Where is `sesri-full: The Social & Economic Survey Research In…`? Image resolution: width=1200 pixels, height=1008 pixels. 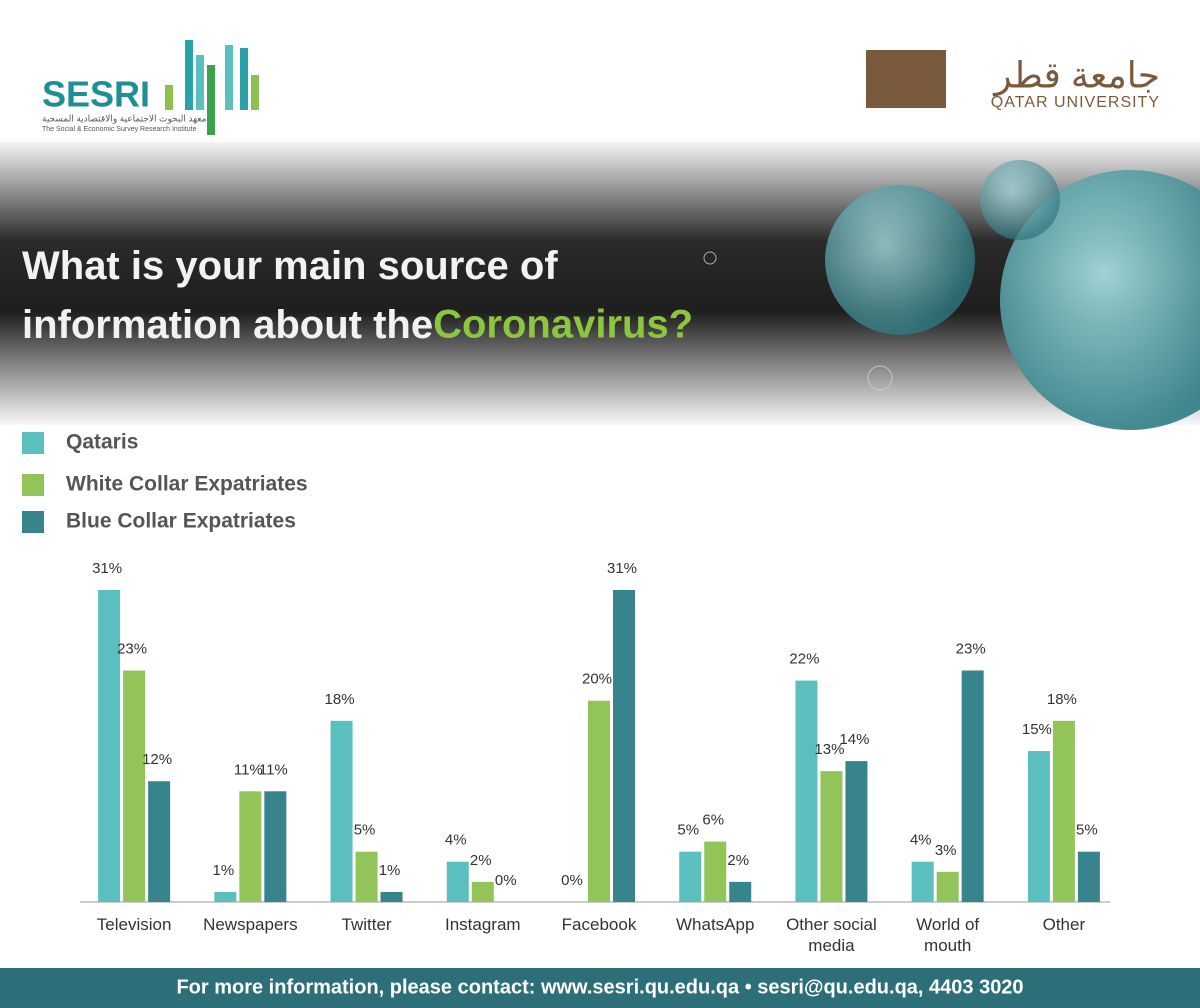 sesri-full: The Social & Economic Survey Research In… is located at coordinates (119, 129).